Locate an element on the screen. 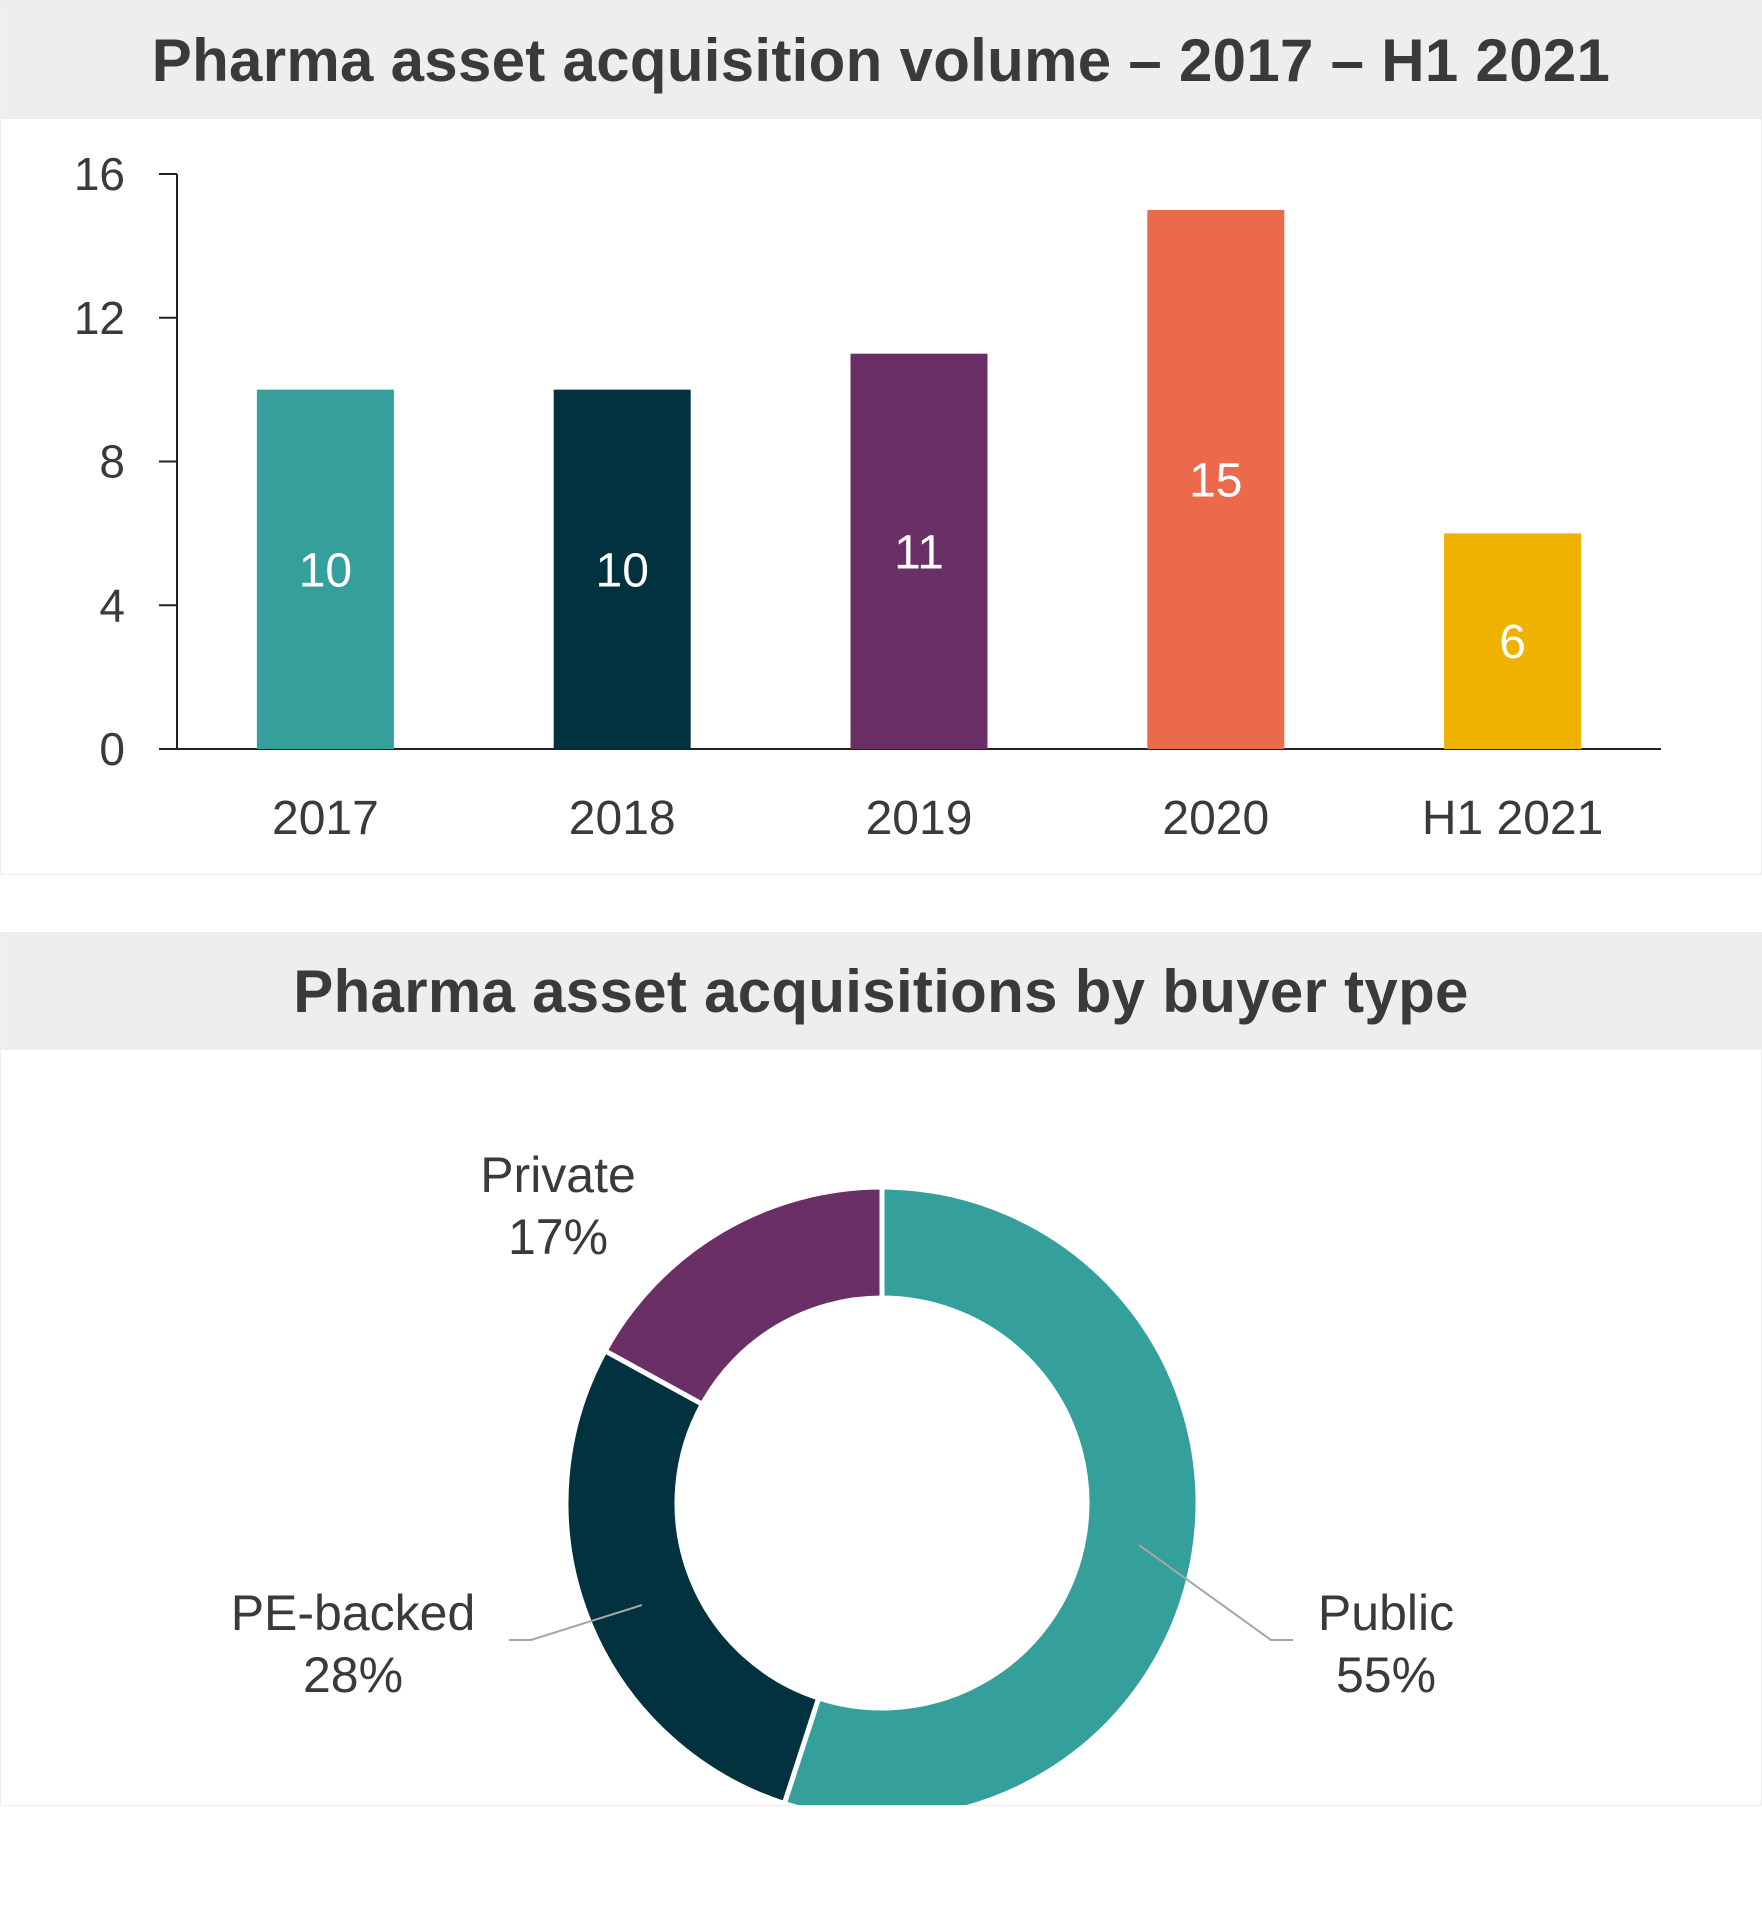  bar-2019 is located at coordinates (919, 551).